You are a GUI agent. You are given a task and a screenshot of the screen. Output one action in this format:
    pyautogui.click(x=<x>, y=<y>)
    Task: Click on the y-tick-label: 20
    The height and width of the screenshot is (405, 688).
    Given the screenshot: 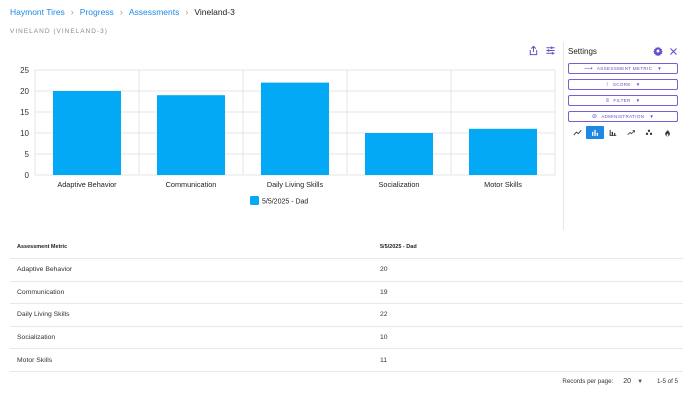 What is the action you would take?
    pyautogui.click(x=24, y=91)
    